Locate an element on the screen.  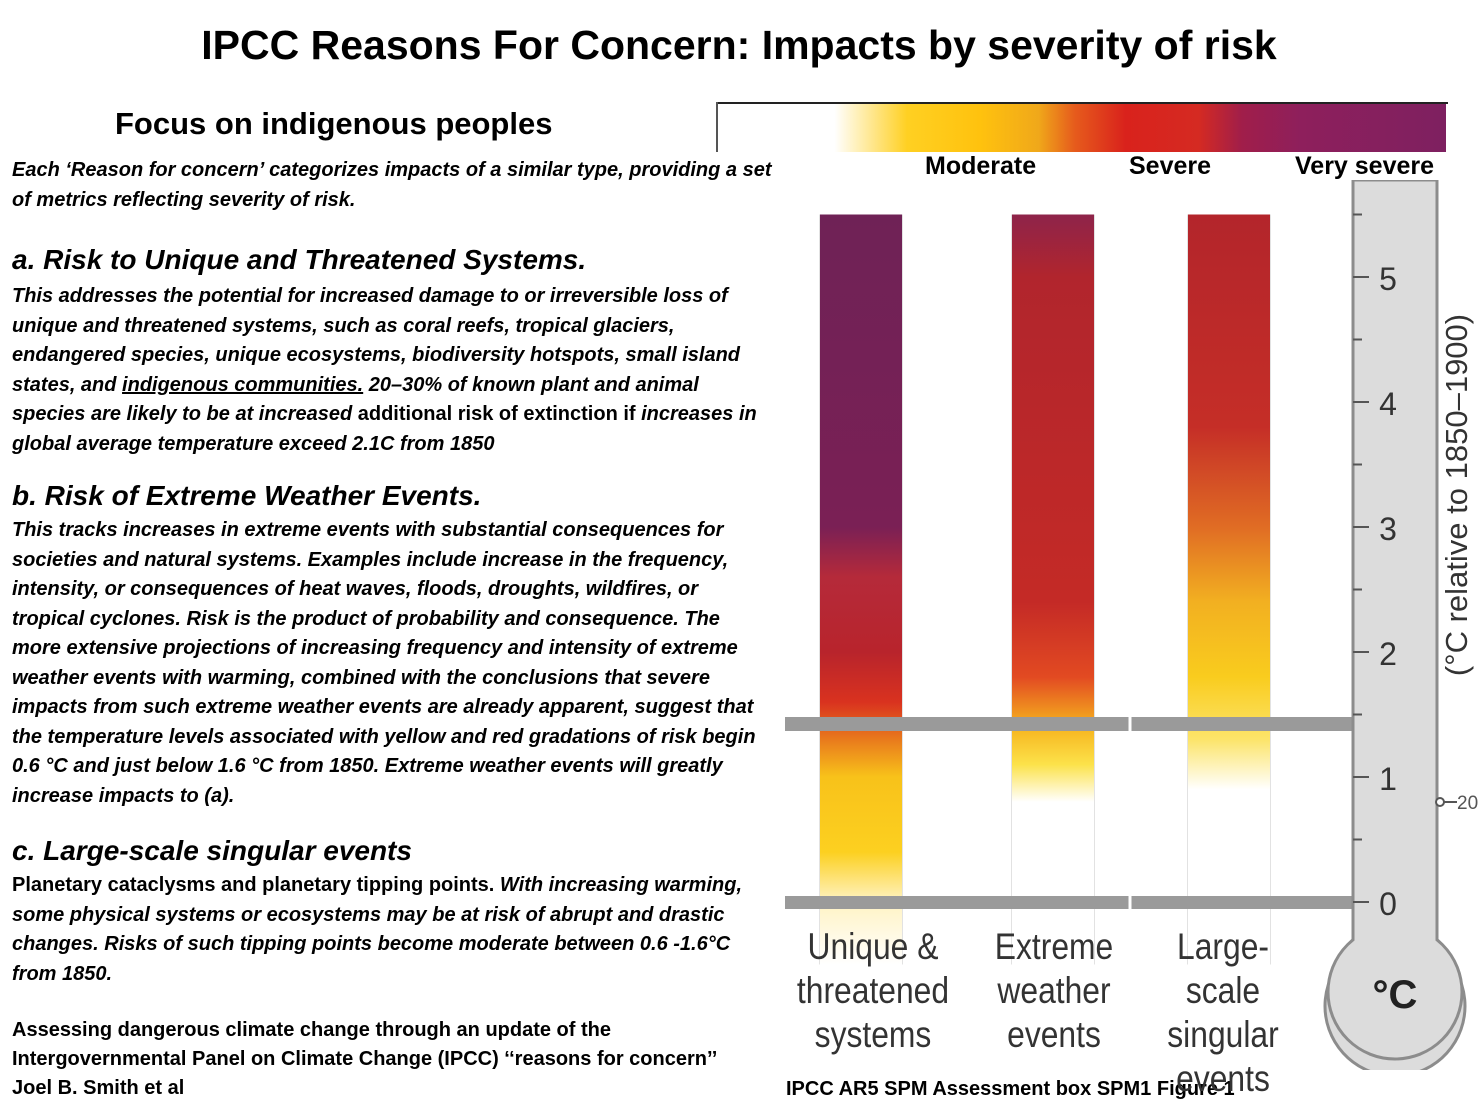
scale-left-border is located at coordinates (717, 127).